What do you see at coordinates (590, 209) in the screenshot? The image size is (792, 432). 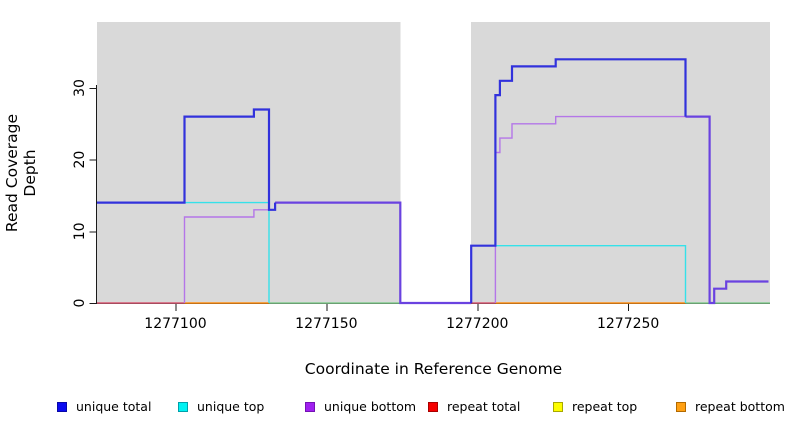 I see `unique-bottom-right` at bounding box center [590, 209].